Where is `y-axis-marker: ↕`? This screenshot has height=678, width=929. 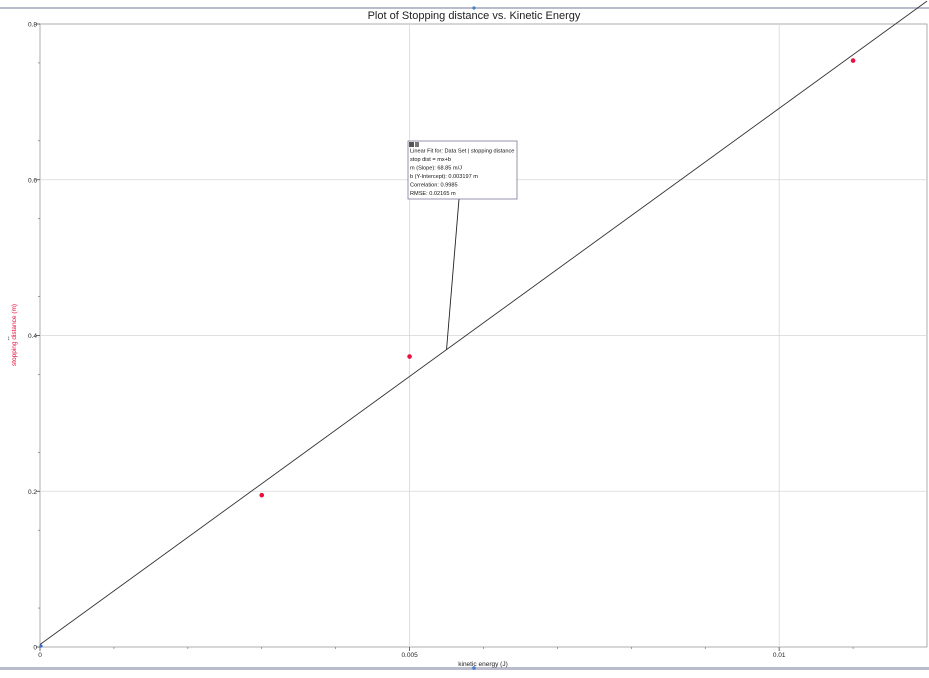
y-axis-marker: ↕ is located at coordinates (8, 338).